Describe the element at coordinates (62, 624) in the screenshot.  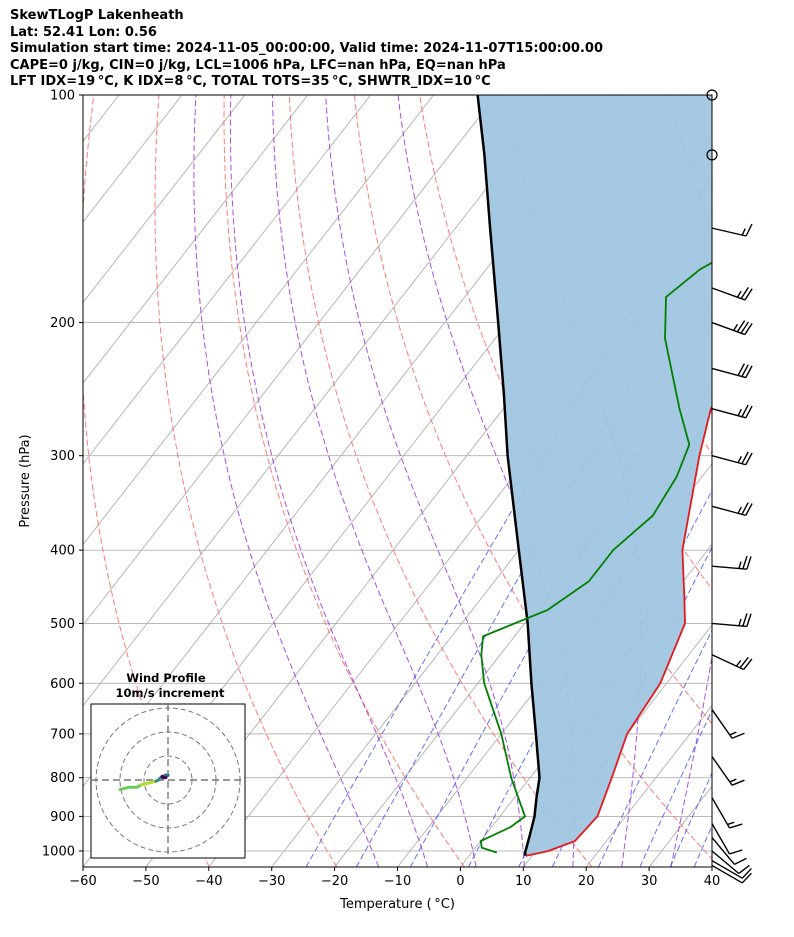
I see `y-tick-label: 500` at that location.